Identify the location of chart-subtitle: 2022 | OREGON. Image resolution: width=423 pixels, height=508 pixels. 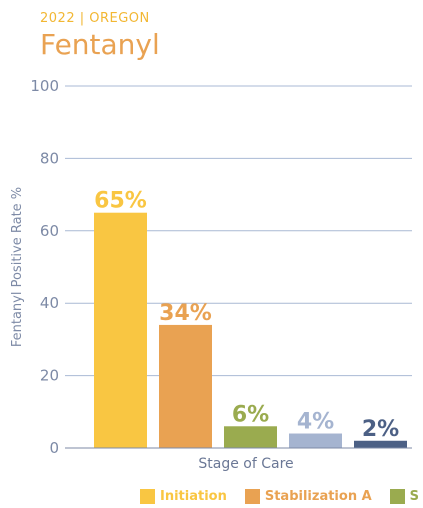
(95, 18).